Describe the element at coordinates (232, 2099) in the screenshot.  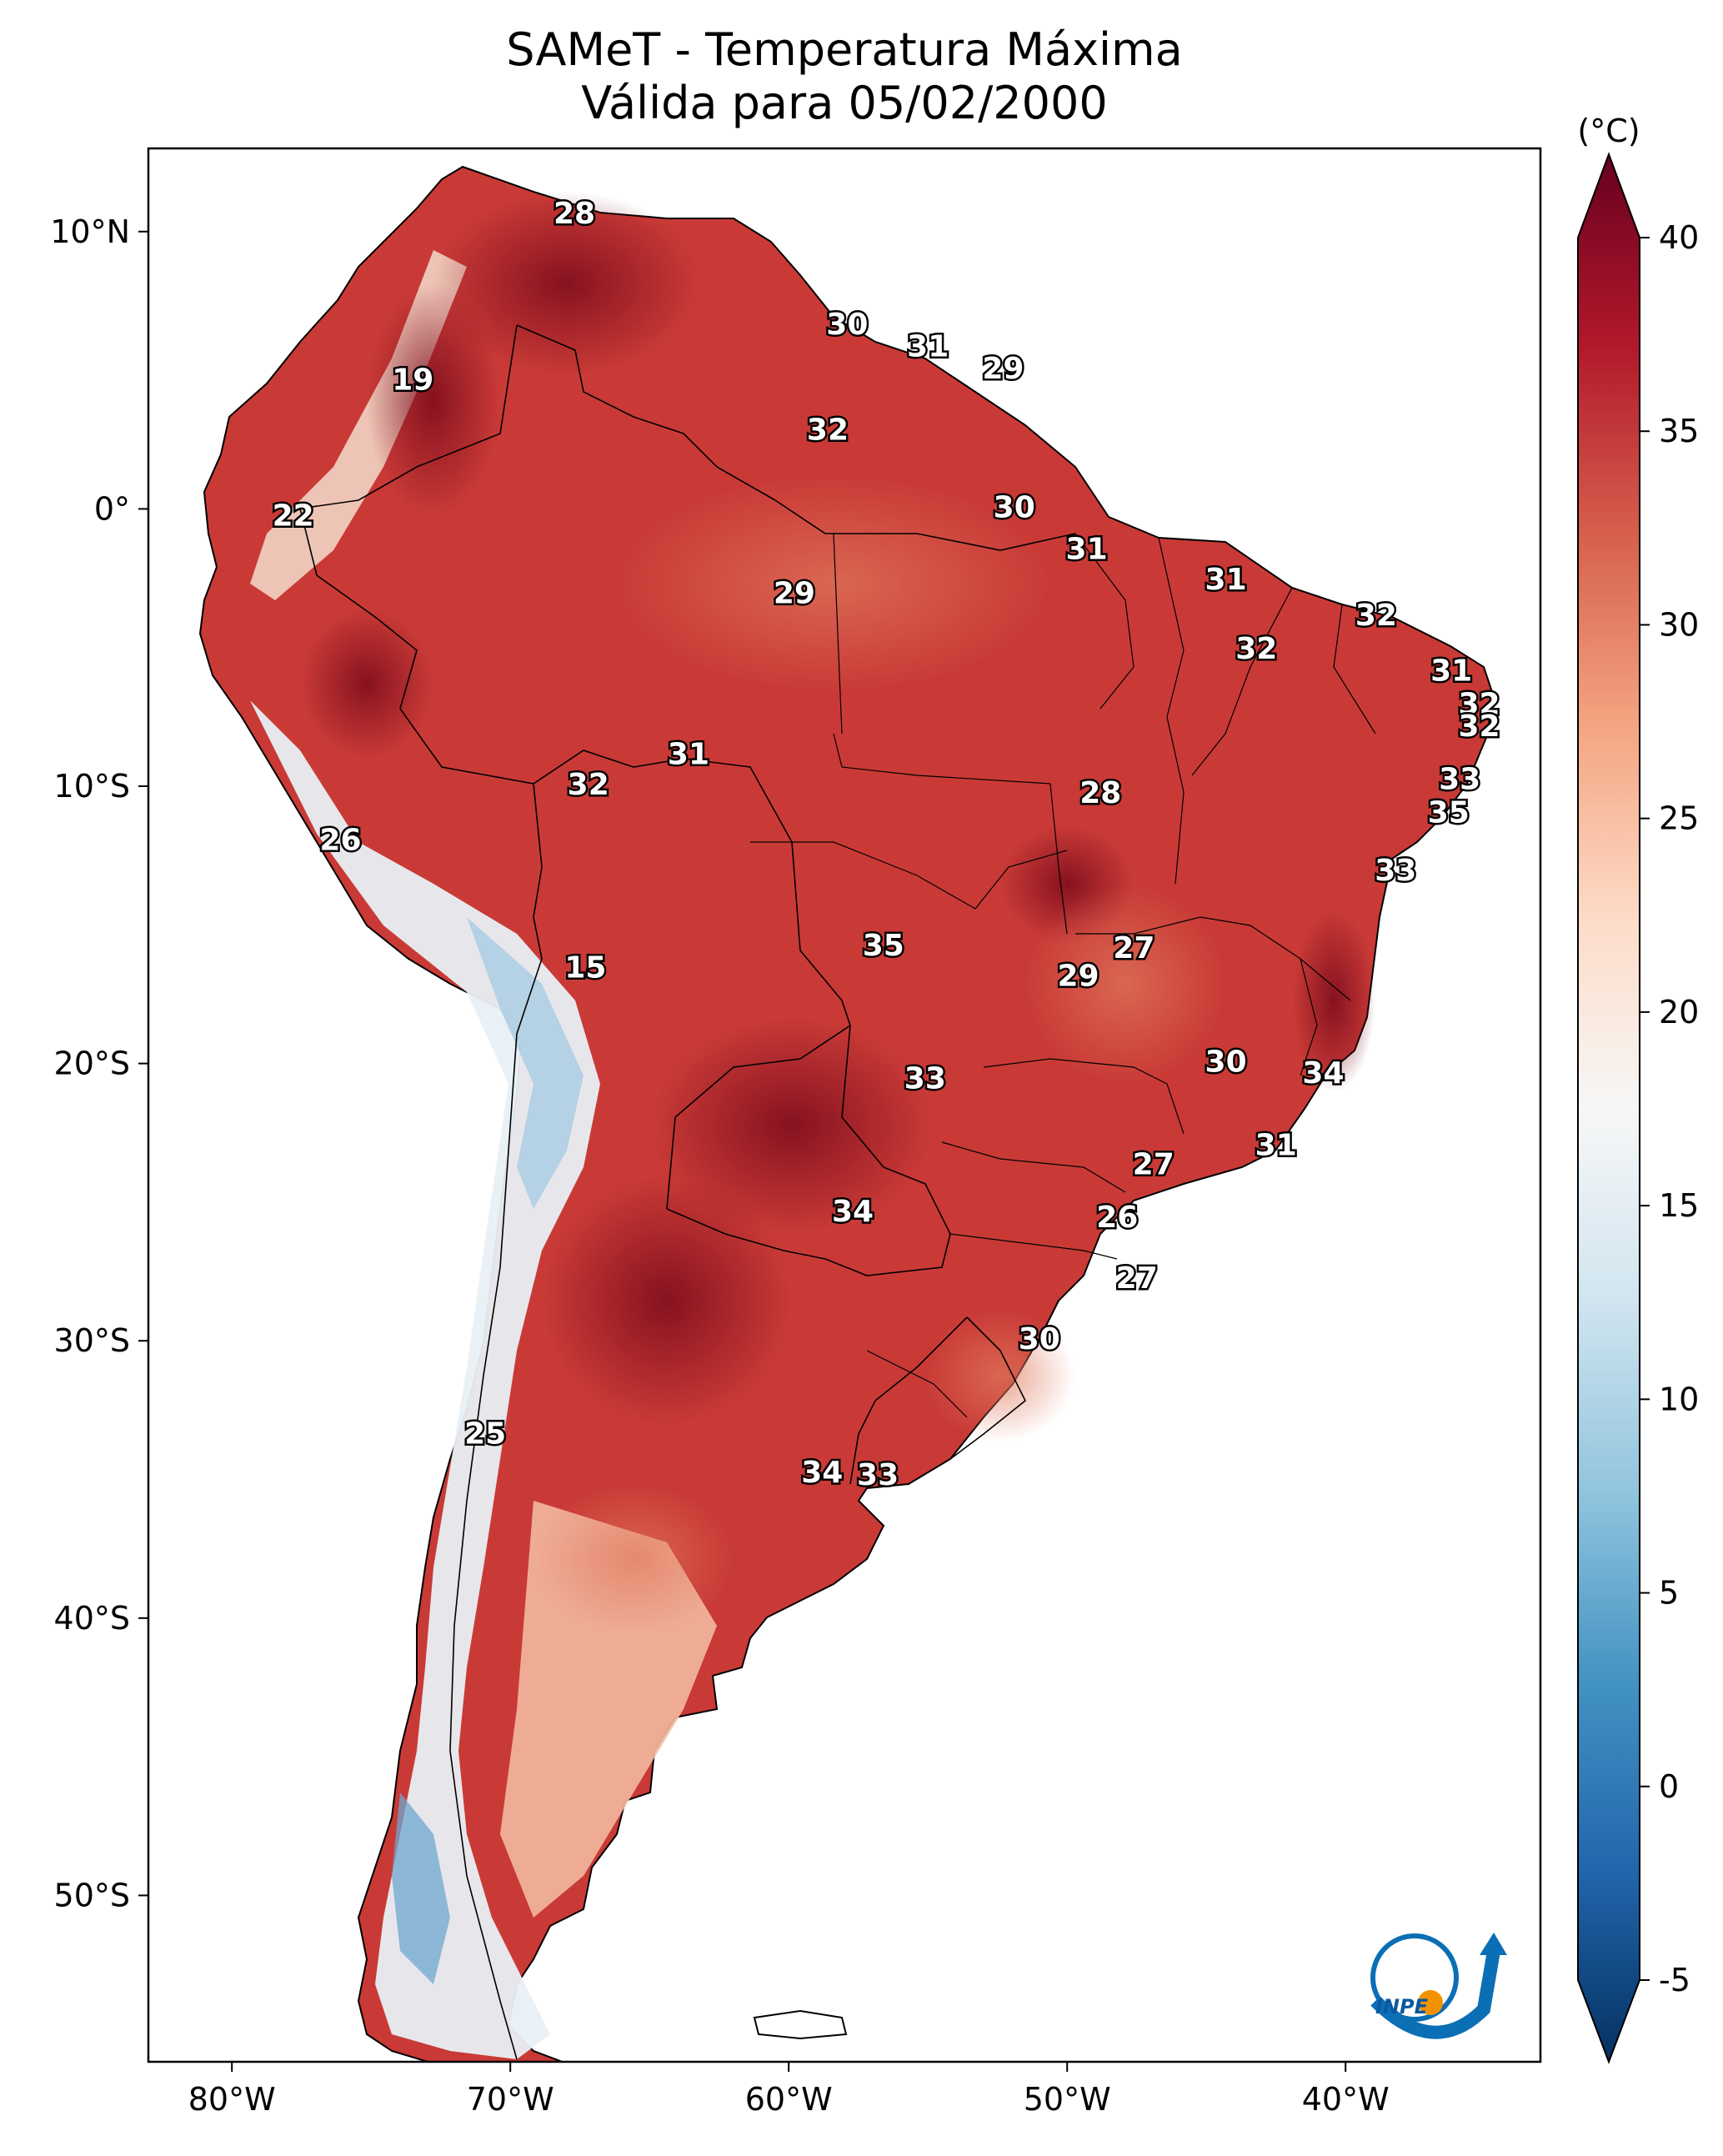
I see `lon-tick-label: 80°W` at that location.